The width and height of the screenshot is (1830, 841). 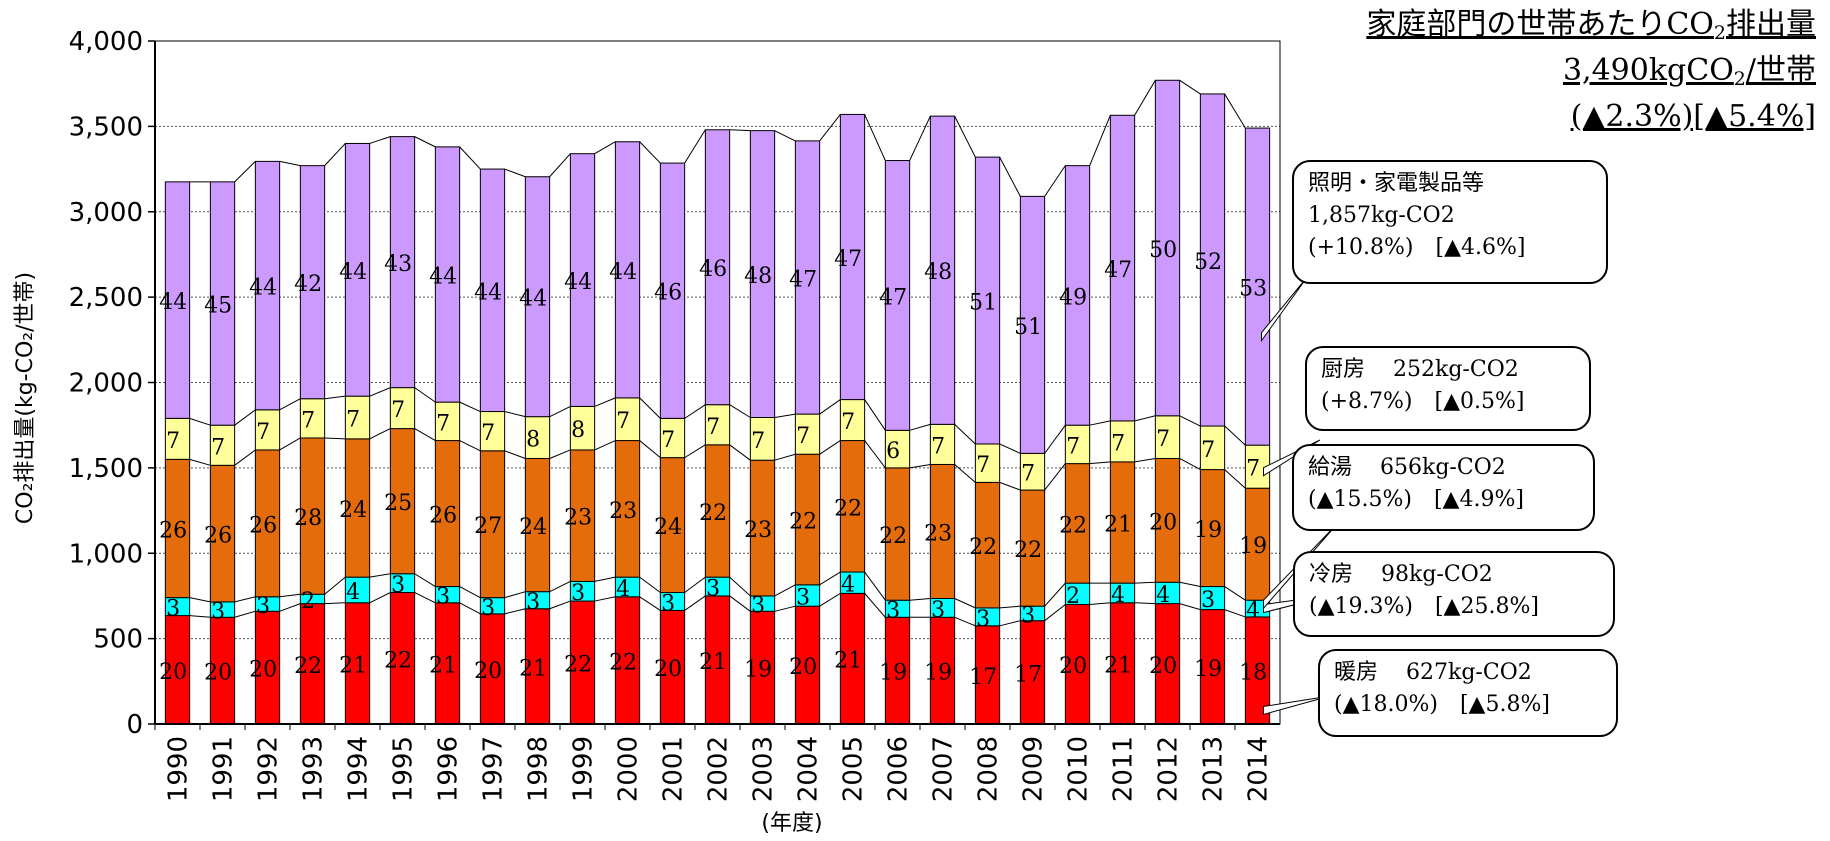 What do you see at coordinates (353, 510) in the screenshot?
I see `segment-label: 24` at bounding box center [353, 510].